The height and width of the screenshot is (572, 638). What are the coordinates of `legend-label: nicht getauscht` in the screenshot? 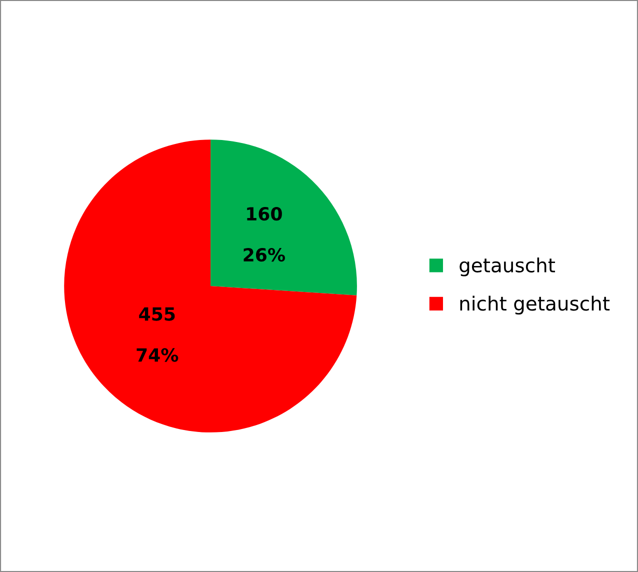 It's located at (535, 305).